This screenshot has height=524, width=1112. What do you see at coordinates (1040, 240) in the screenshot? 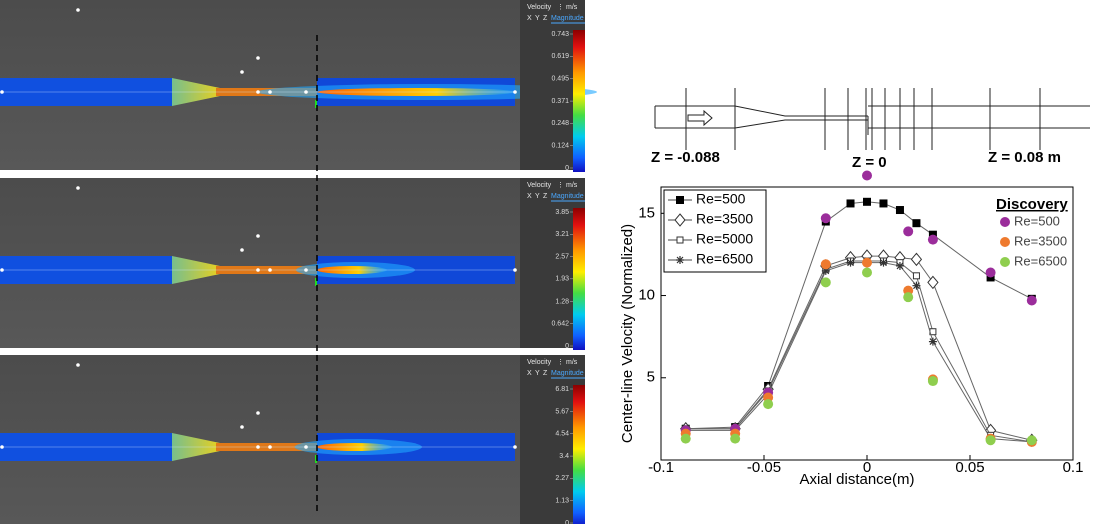
I see `legend-label: Re=3500` at bounding box center [1040, 240].